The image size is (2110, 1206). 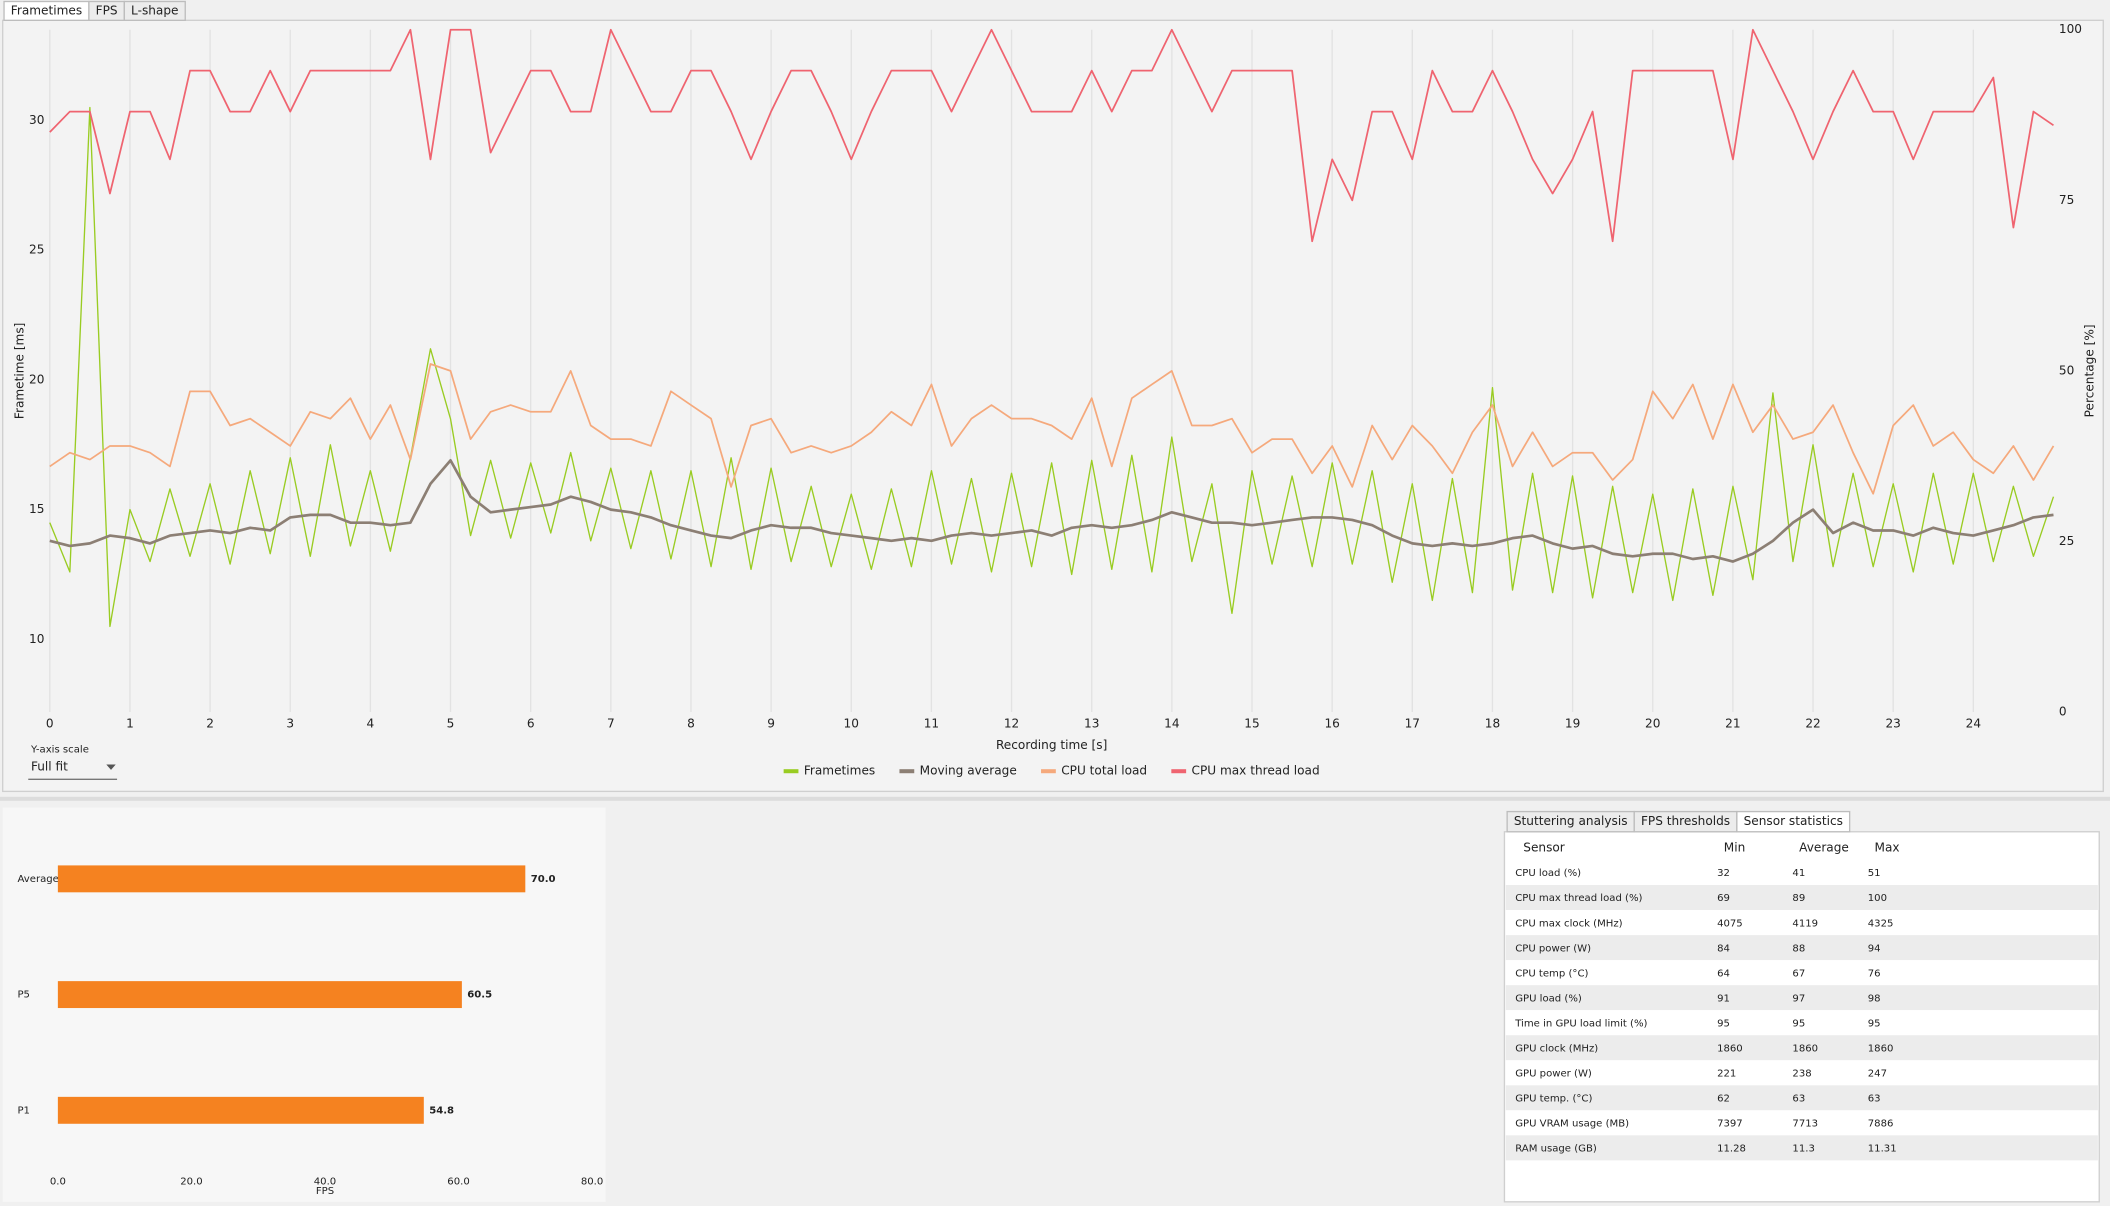 I want to click on y-tick-label: 15, so click(x=36, y=509).